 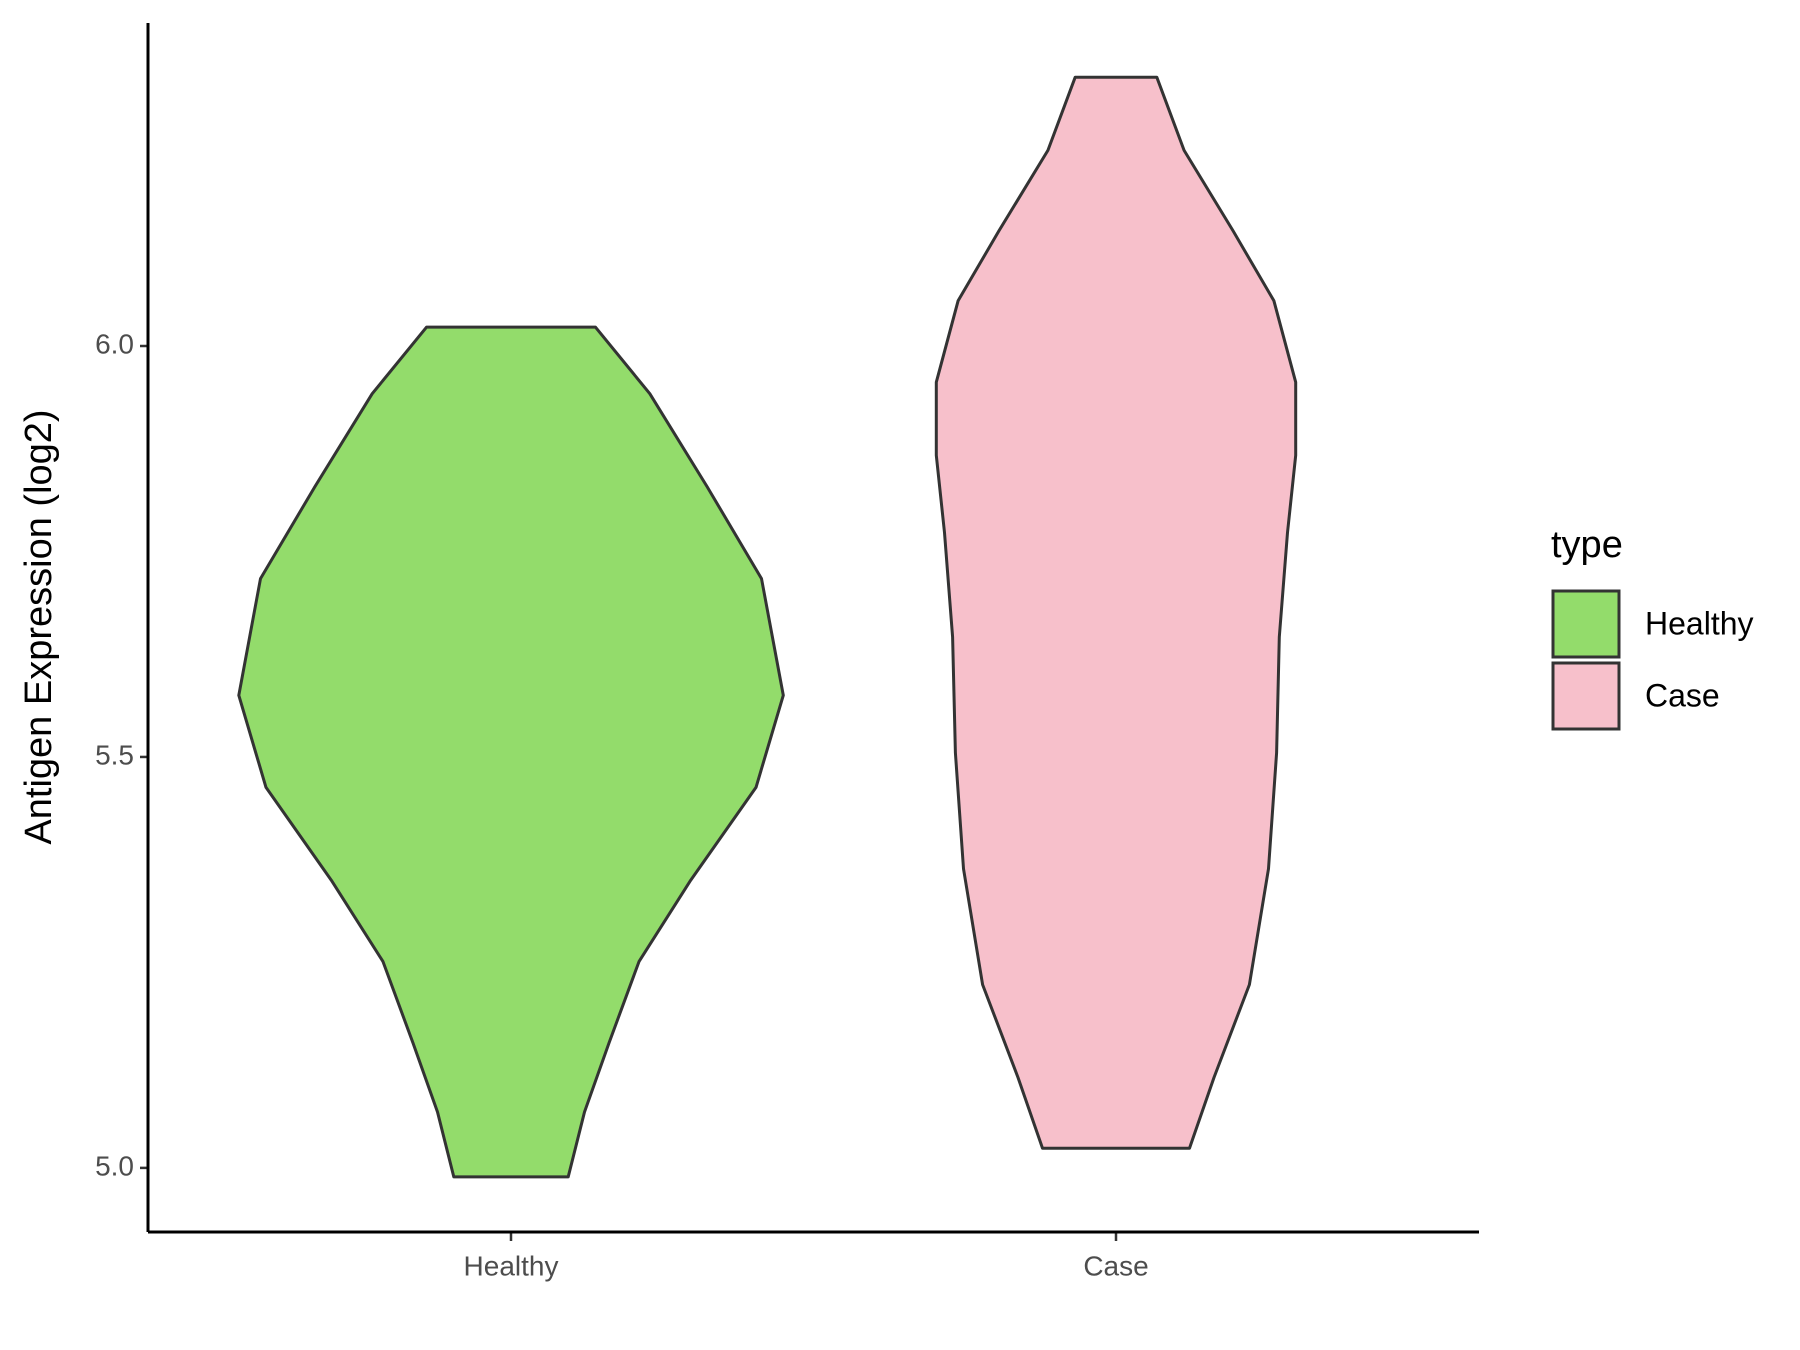 I want to click on y-axis-title: Antigen Expression (log2), so click(x=39, y=626).